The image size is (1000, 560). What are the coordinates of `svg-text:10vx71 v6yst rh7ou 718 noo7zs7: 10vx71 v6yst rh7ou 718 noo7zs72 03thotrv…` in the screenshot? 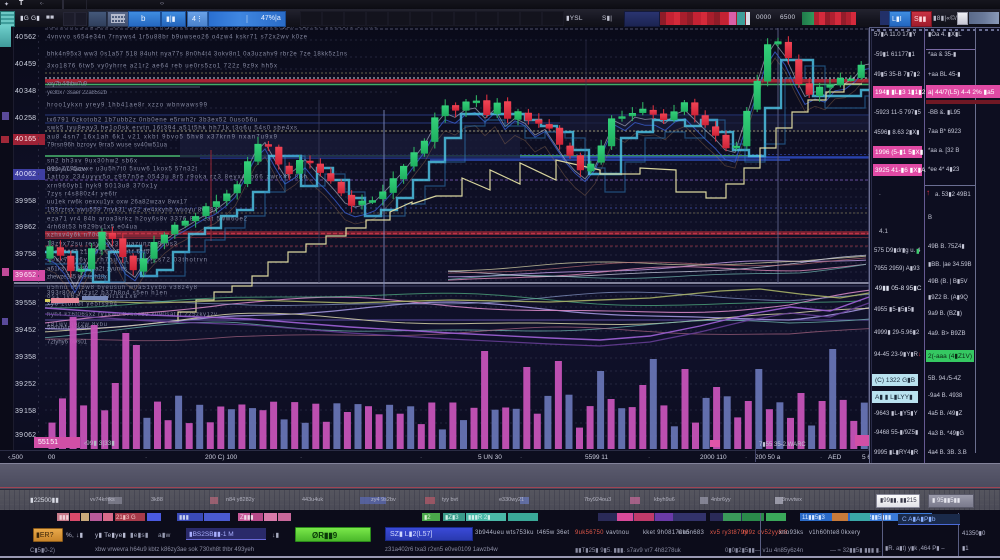 It's located at (127, 261).